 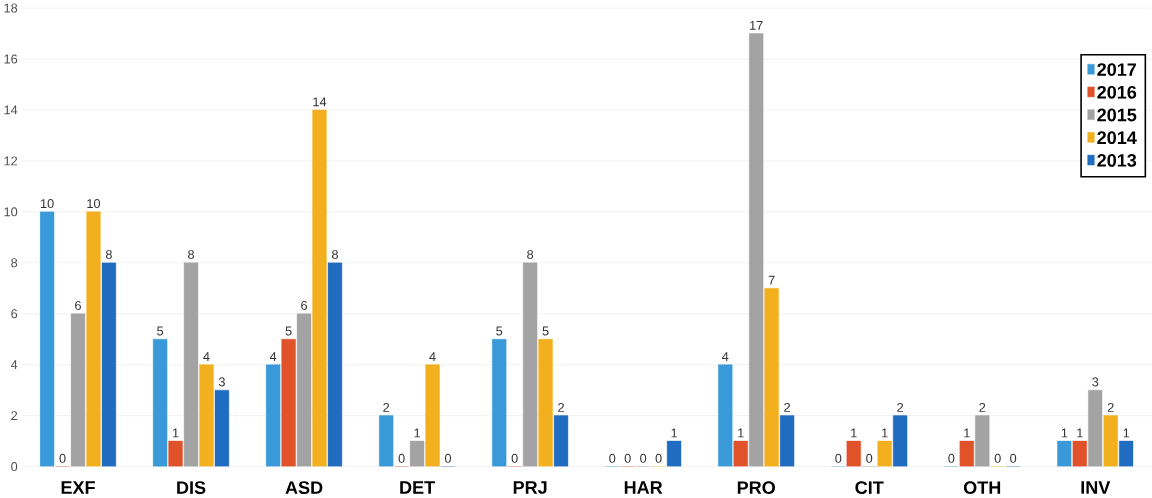 I want to click on y-tick-label: 2, so click(x=14, y=416).